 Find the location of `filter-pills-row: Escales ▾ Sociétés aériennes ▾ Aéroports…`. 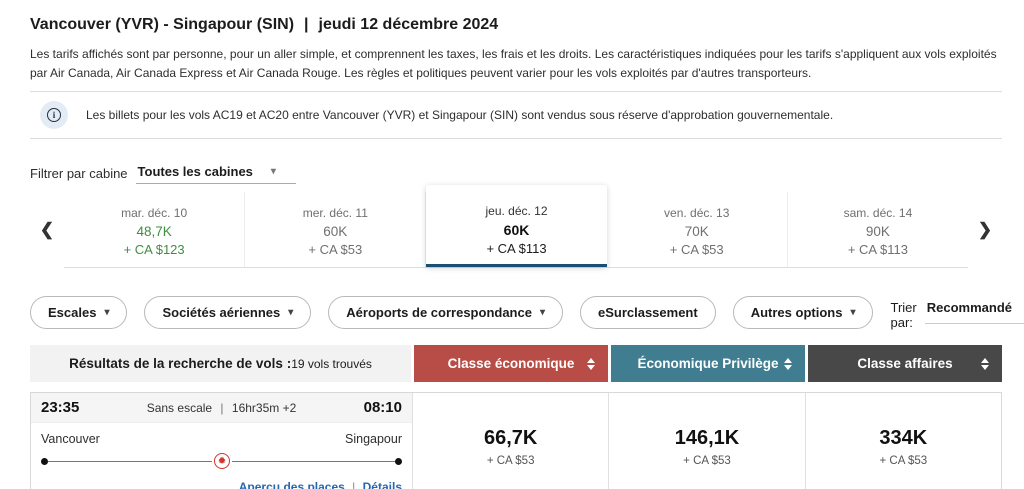

filter-pills-row: Escales ▾ Sociétés aériennes ▾ Aéroports… is located at coordinates (527, 313).